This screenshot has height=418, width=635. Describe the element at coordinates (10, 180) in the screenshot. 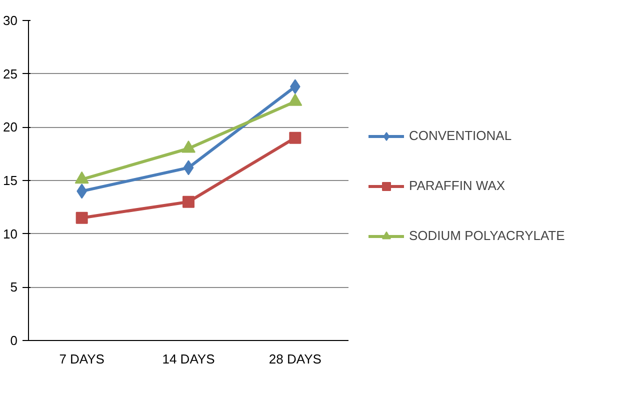

I see `y-tick-label: 15` at that location.